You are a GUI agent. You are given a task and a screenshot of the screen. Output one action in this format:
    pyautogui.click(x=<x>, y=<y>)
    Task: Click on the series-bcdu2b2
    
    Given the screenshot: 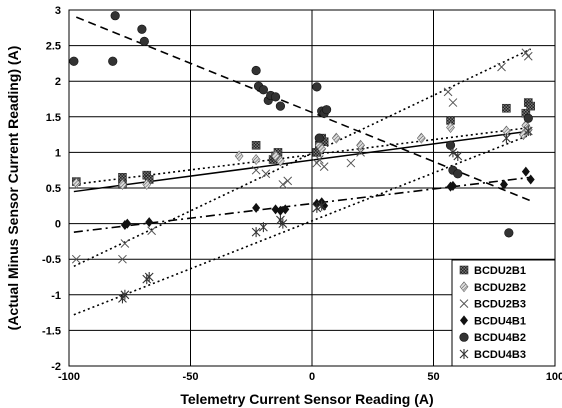 What is the action you would take?
    pyautogui.click(x=302, y=154)
    